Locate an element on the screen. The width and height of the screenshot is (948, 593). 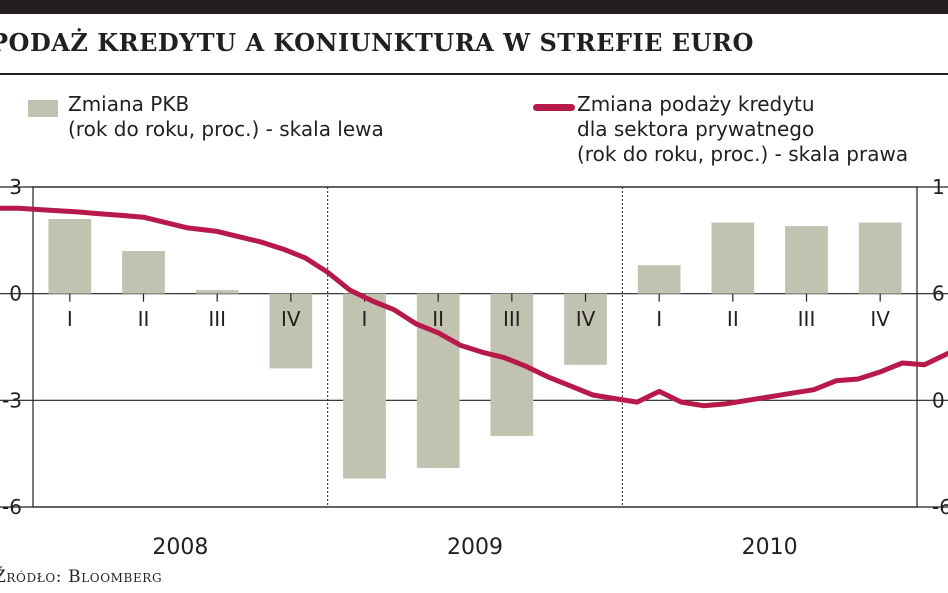
year-label: 2010 is located at coordinates (770, 547).